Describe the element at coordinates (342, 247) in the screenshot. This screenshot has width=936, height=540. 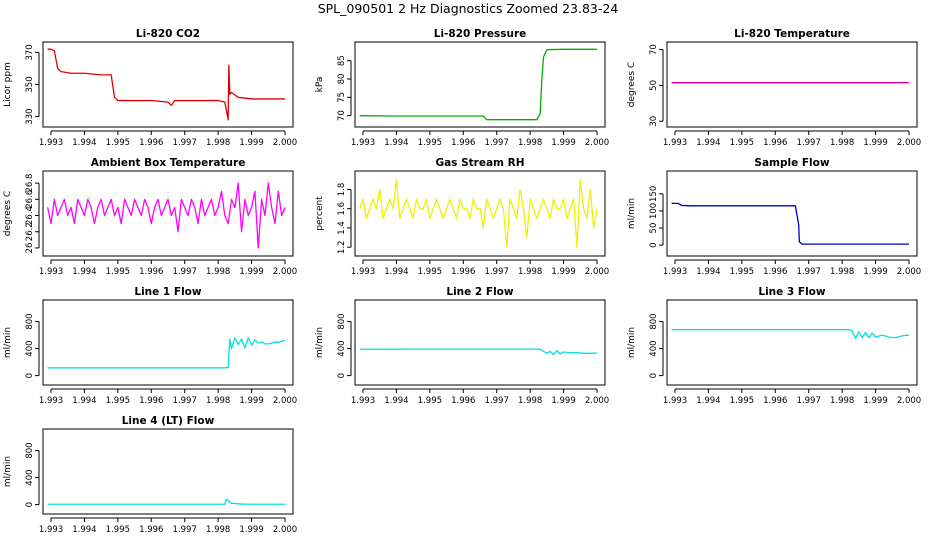
I see `y-tick-label: 1.2` at that location.